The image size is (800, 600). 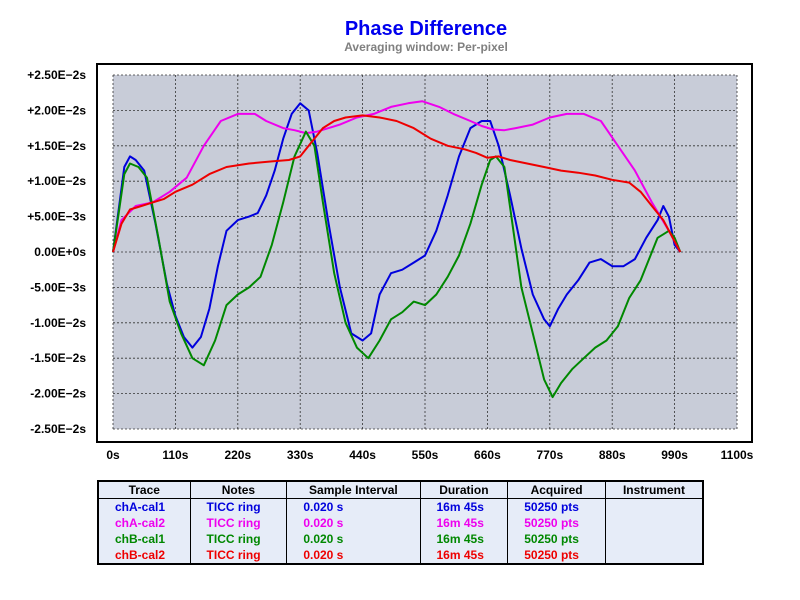 What do you see at coordinates (612, 455) in the screenshot?
I see `x-tick-label: 880s` at bounding box center [612, 455].